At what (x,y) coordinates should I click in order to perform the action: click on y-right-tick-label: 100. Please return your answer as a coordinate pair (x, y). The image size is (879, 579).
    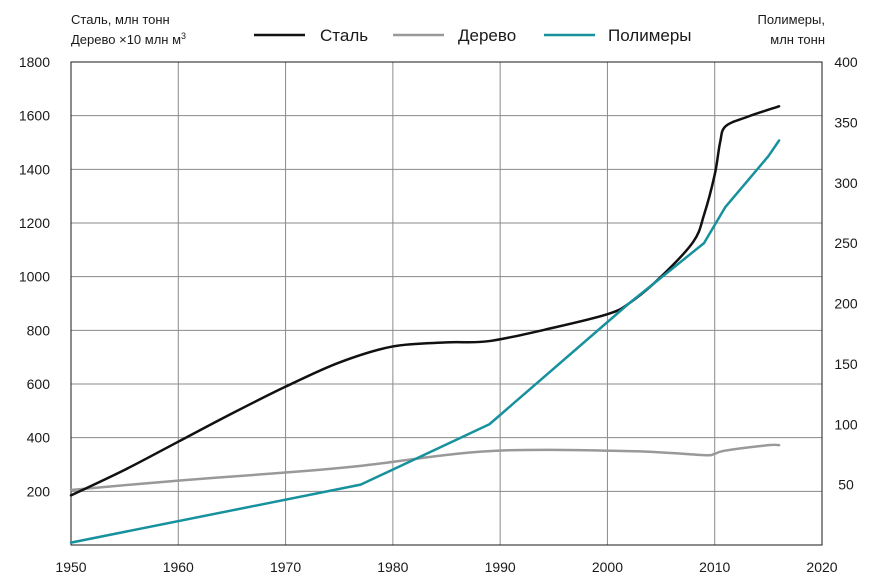
    Looking at the image, I should click on (846, 424).